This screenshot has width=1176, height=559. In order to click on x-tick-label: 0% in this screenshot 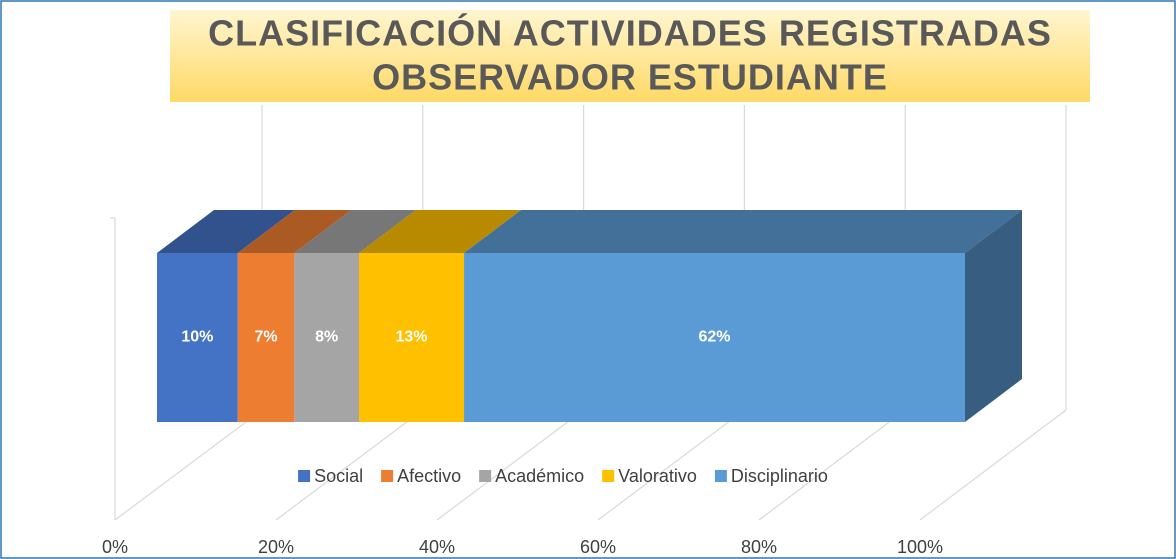, I will do `click(115, 547)`.